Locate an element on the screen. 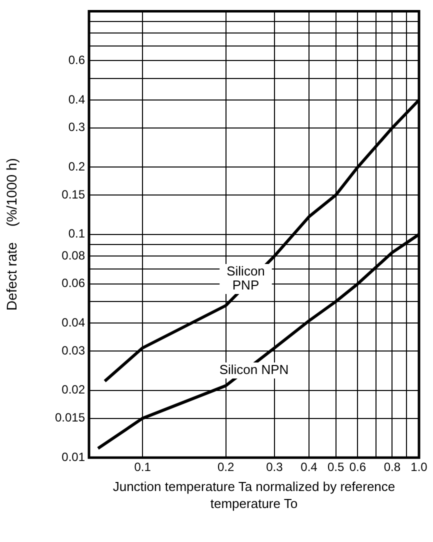  y-tick-label: 0.6 is located at coordinates (77, 60).